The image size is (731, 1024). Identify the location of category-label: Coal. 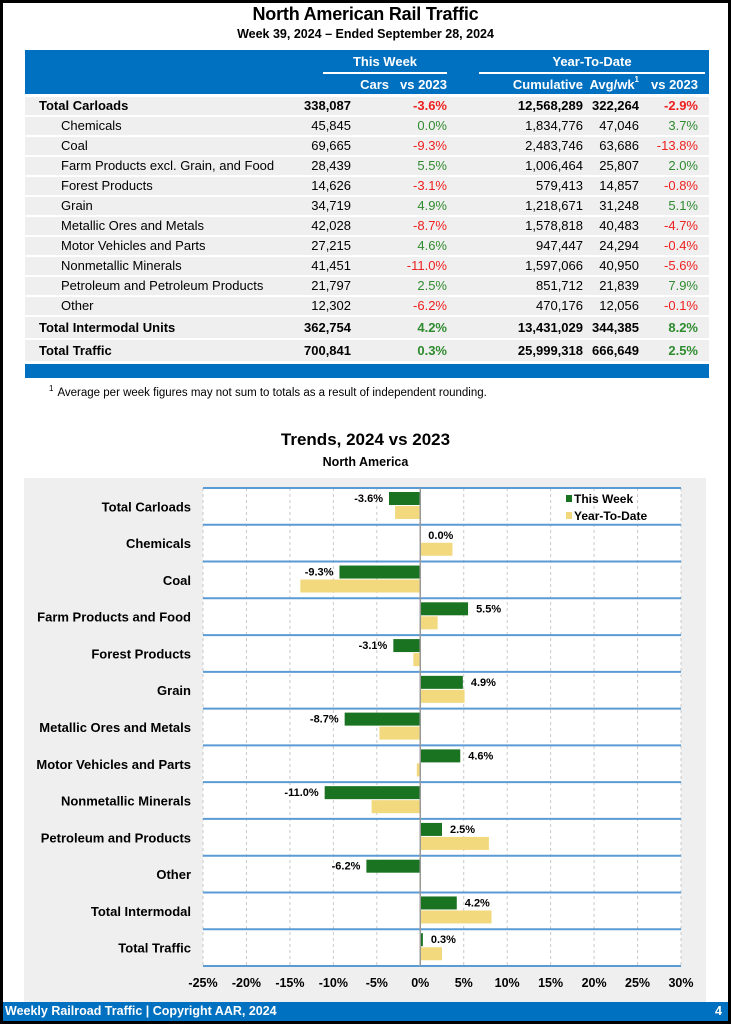
(177, 580).